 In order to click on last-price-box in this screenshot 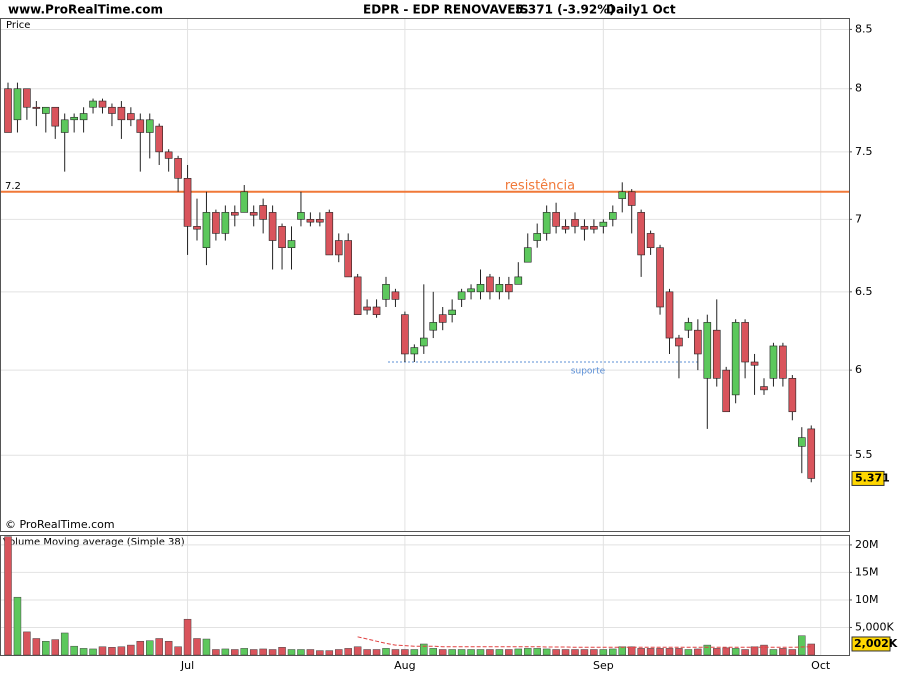, I will do `click(868, 478)`.